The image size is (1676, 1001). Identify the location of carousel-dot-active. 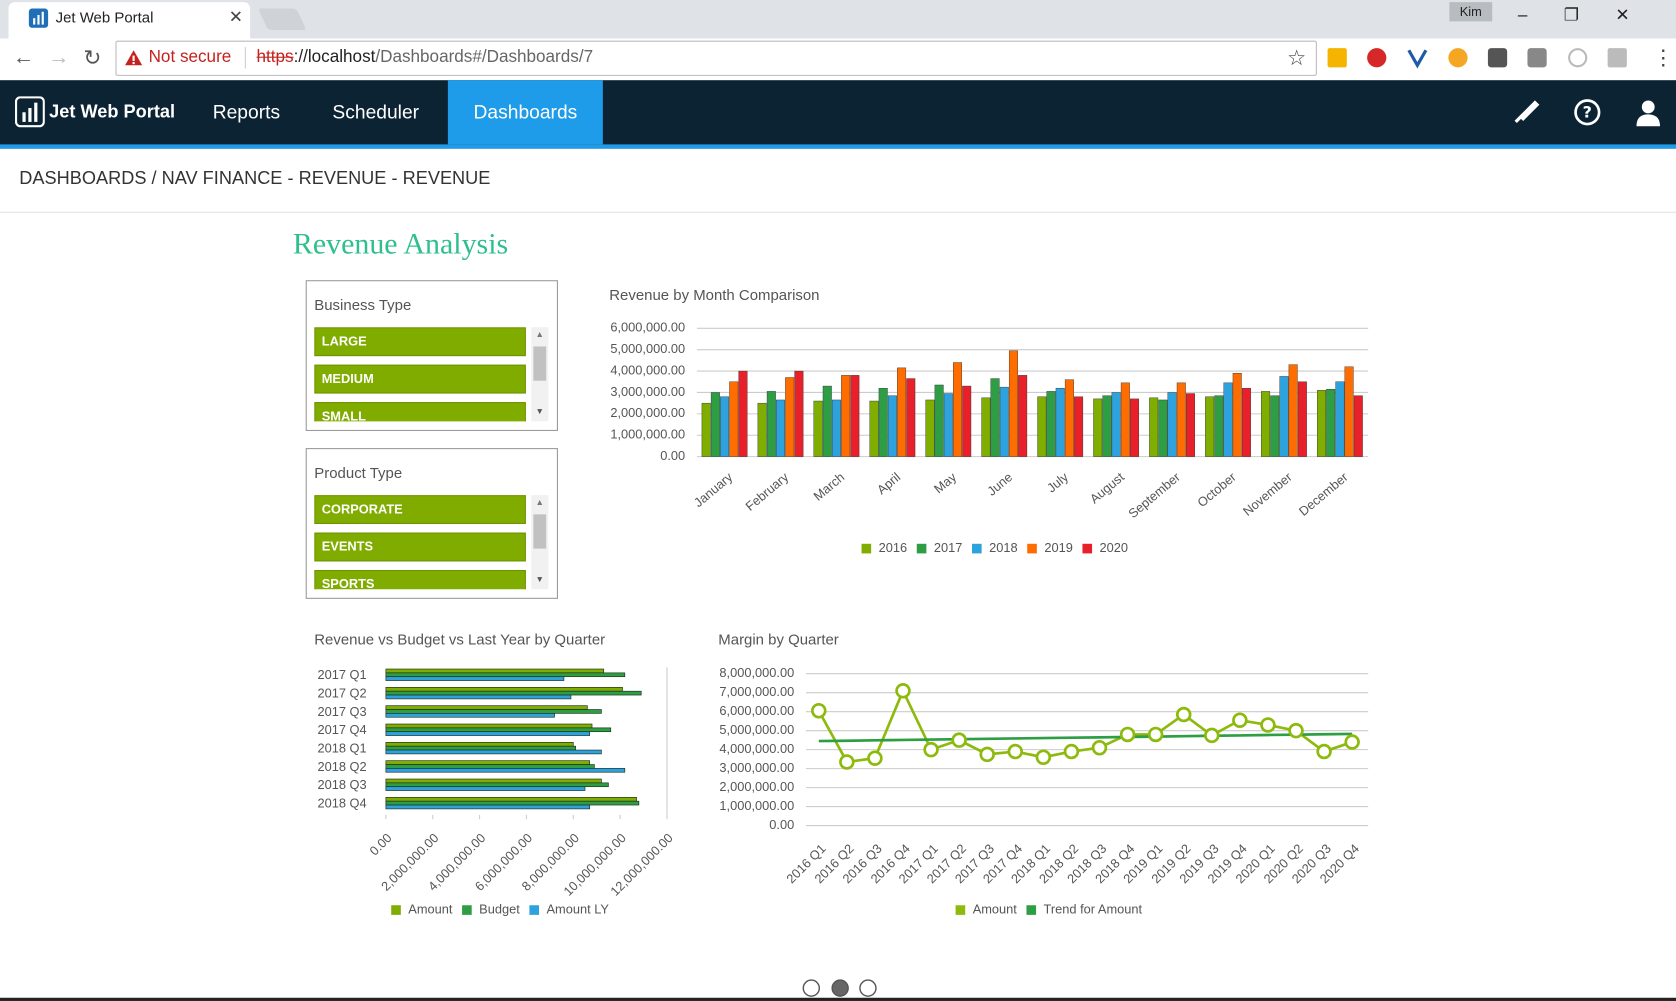
(840, 988).